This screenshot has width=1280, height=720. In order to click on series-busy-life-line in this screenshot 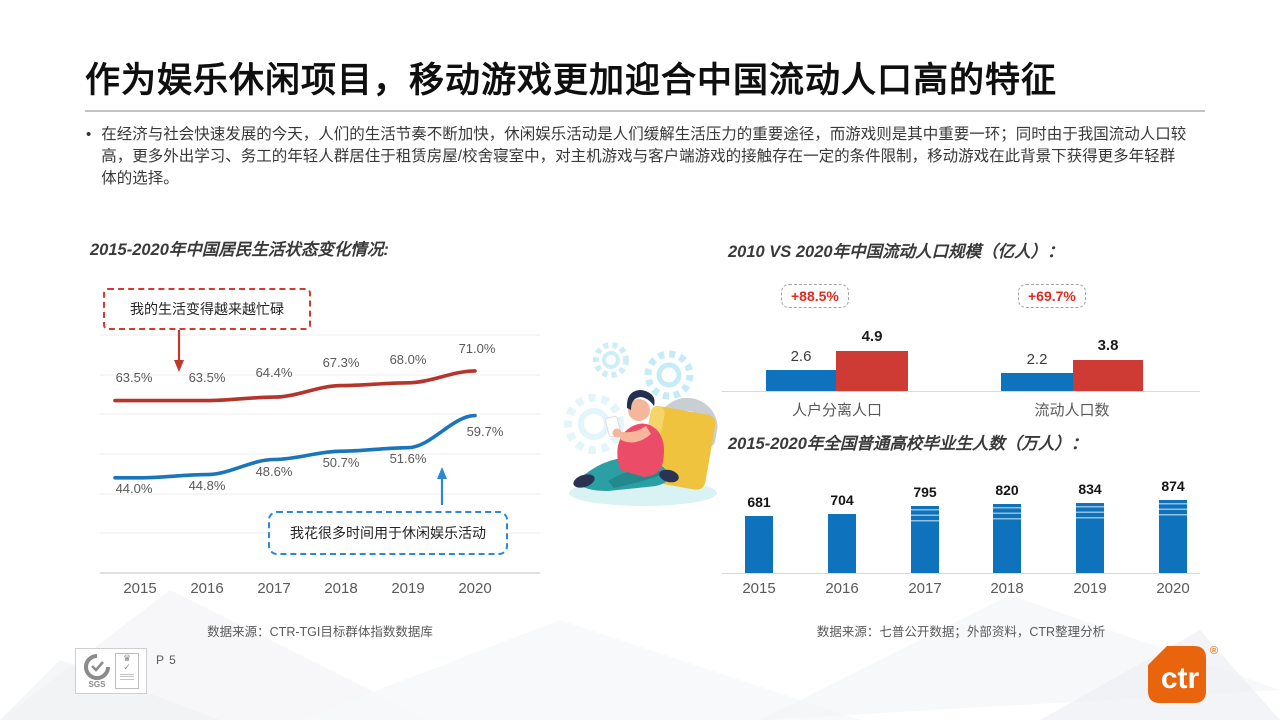, I will do `click(295, 386)`.